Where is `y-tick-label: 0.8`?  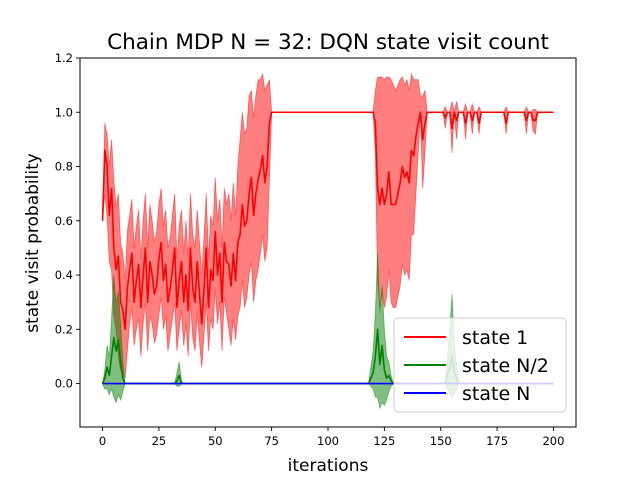 y-tick-label: 0.8 is located at coordinates (64, 167).